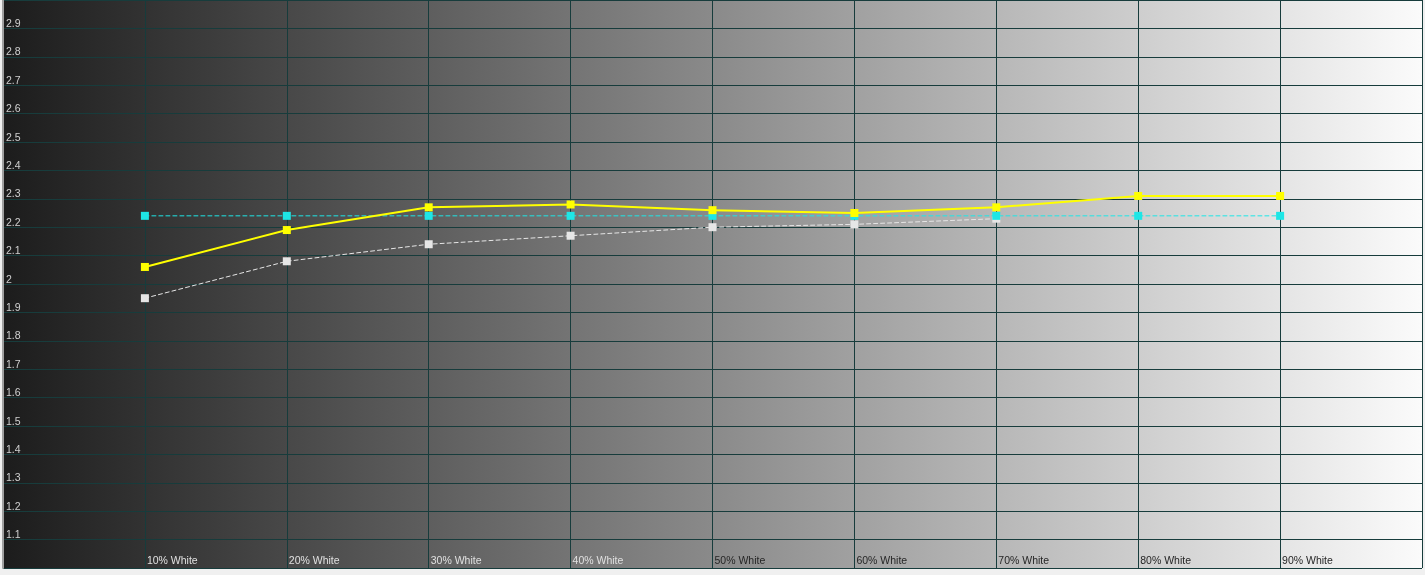 The height and width of the screenshot is (575, 1425). Describe the element at coordinates (13, 448) in the screenshot. I see `y-tick-label: 1.4` at that location.